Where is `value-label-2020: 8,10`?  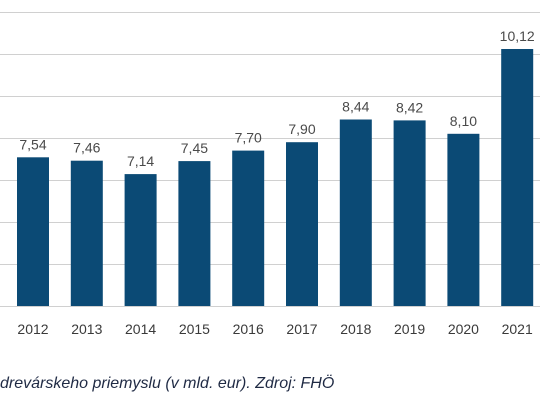 value-label-2020: 8,10 is located at coordinates (463, 121).